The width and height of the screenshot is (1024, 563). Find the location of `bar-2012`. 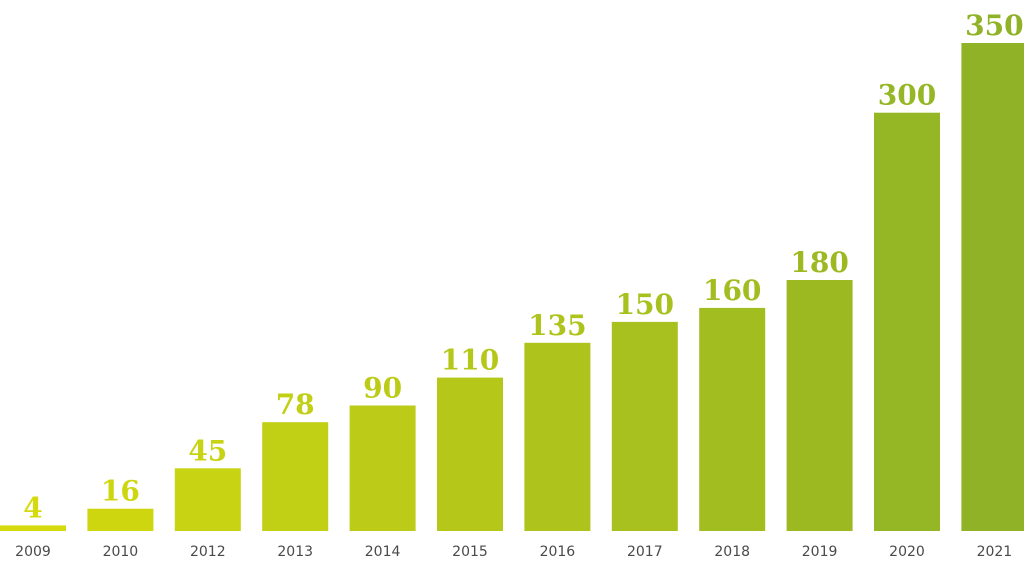

bar-2012 is located at coordinates (207, 499).